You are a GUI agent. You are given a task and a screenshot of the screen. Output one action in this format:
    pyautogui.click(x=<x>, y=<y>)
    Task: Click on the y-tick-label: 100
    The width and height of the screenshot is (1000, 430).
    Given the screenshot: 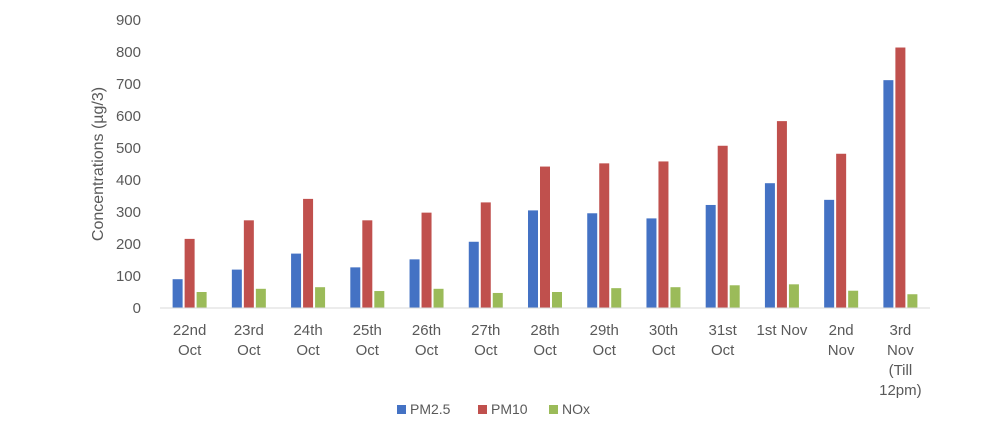 What is the action you would take?
    pyautogui.click(x=128, y=276)
    